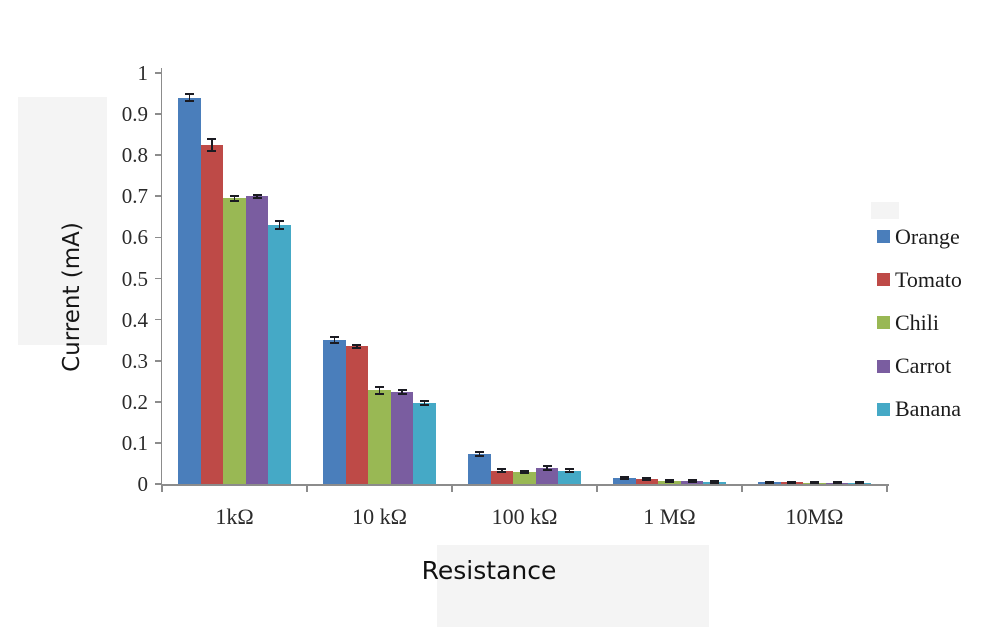 This screenshot has width=999, height=633. What do you see at coordinates (134, 442) in the screenshot?
I see `y-tick-label: 0.1` at bounding box center [134, 442].